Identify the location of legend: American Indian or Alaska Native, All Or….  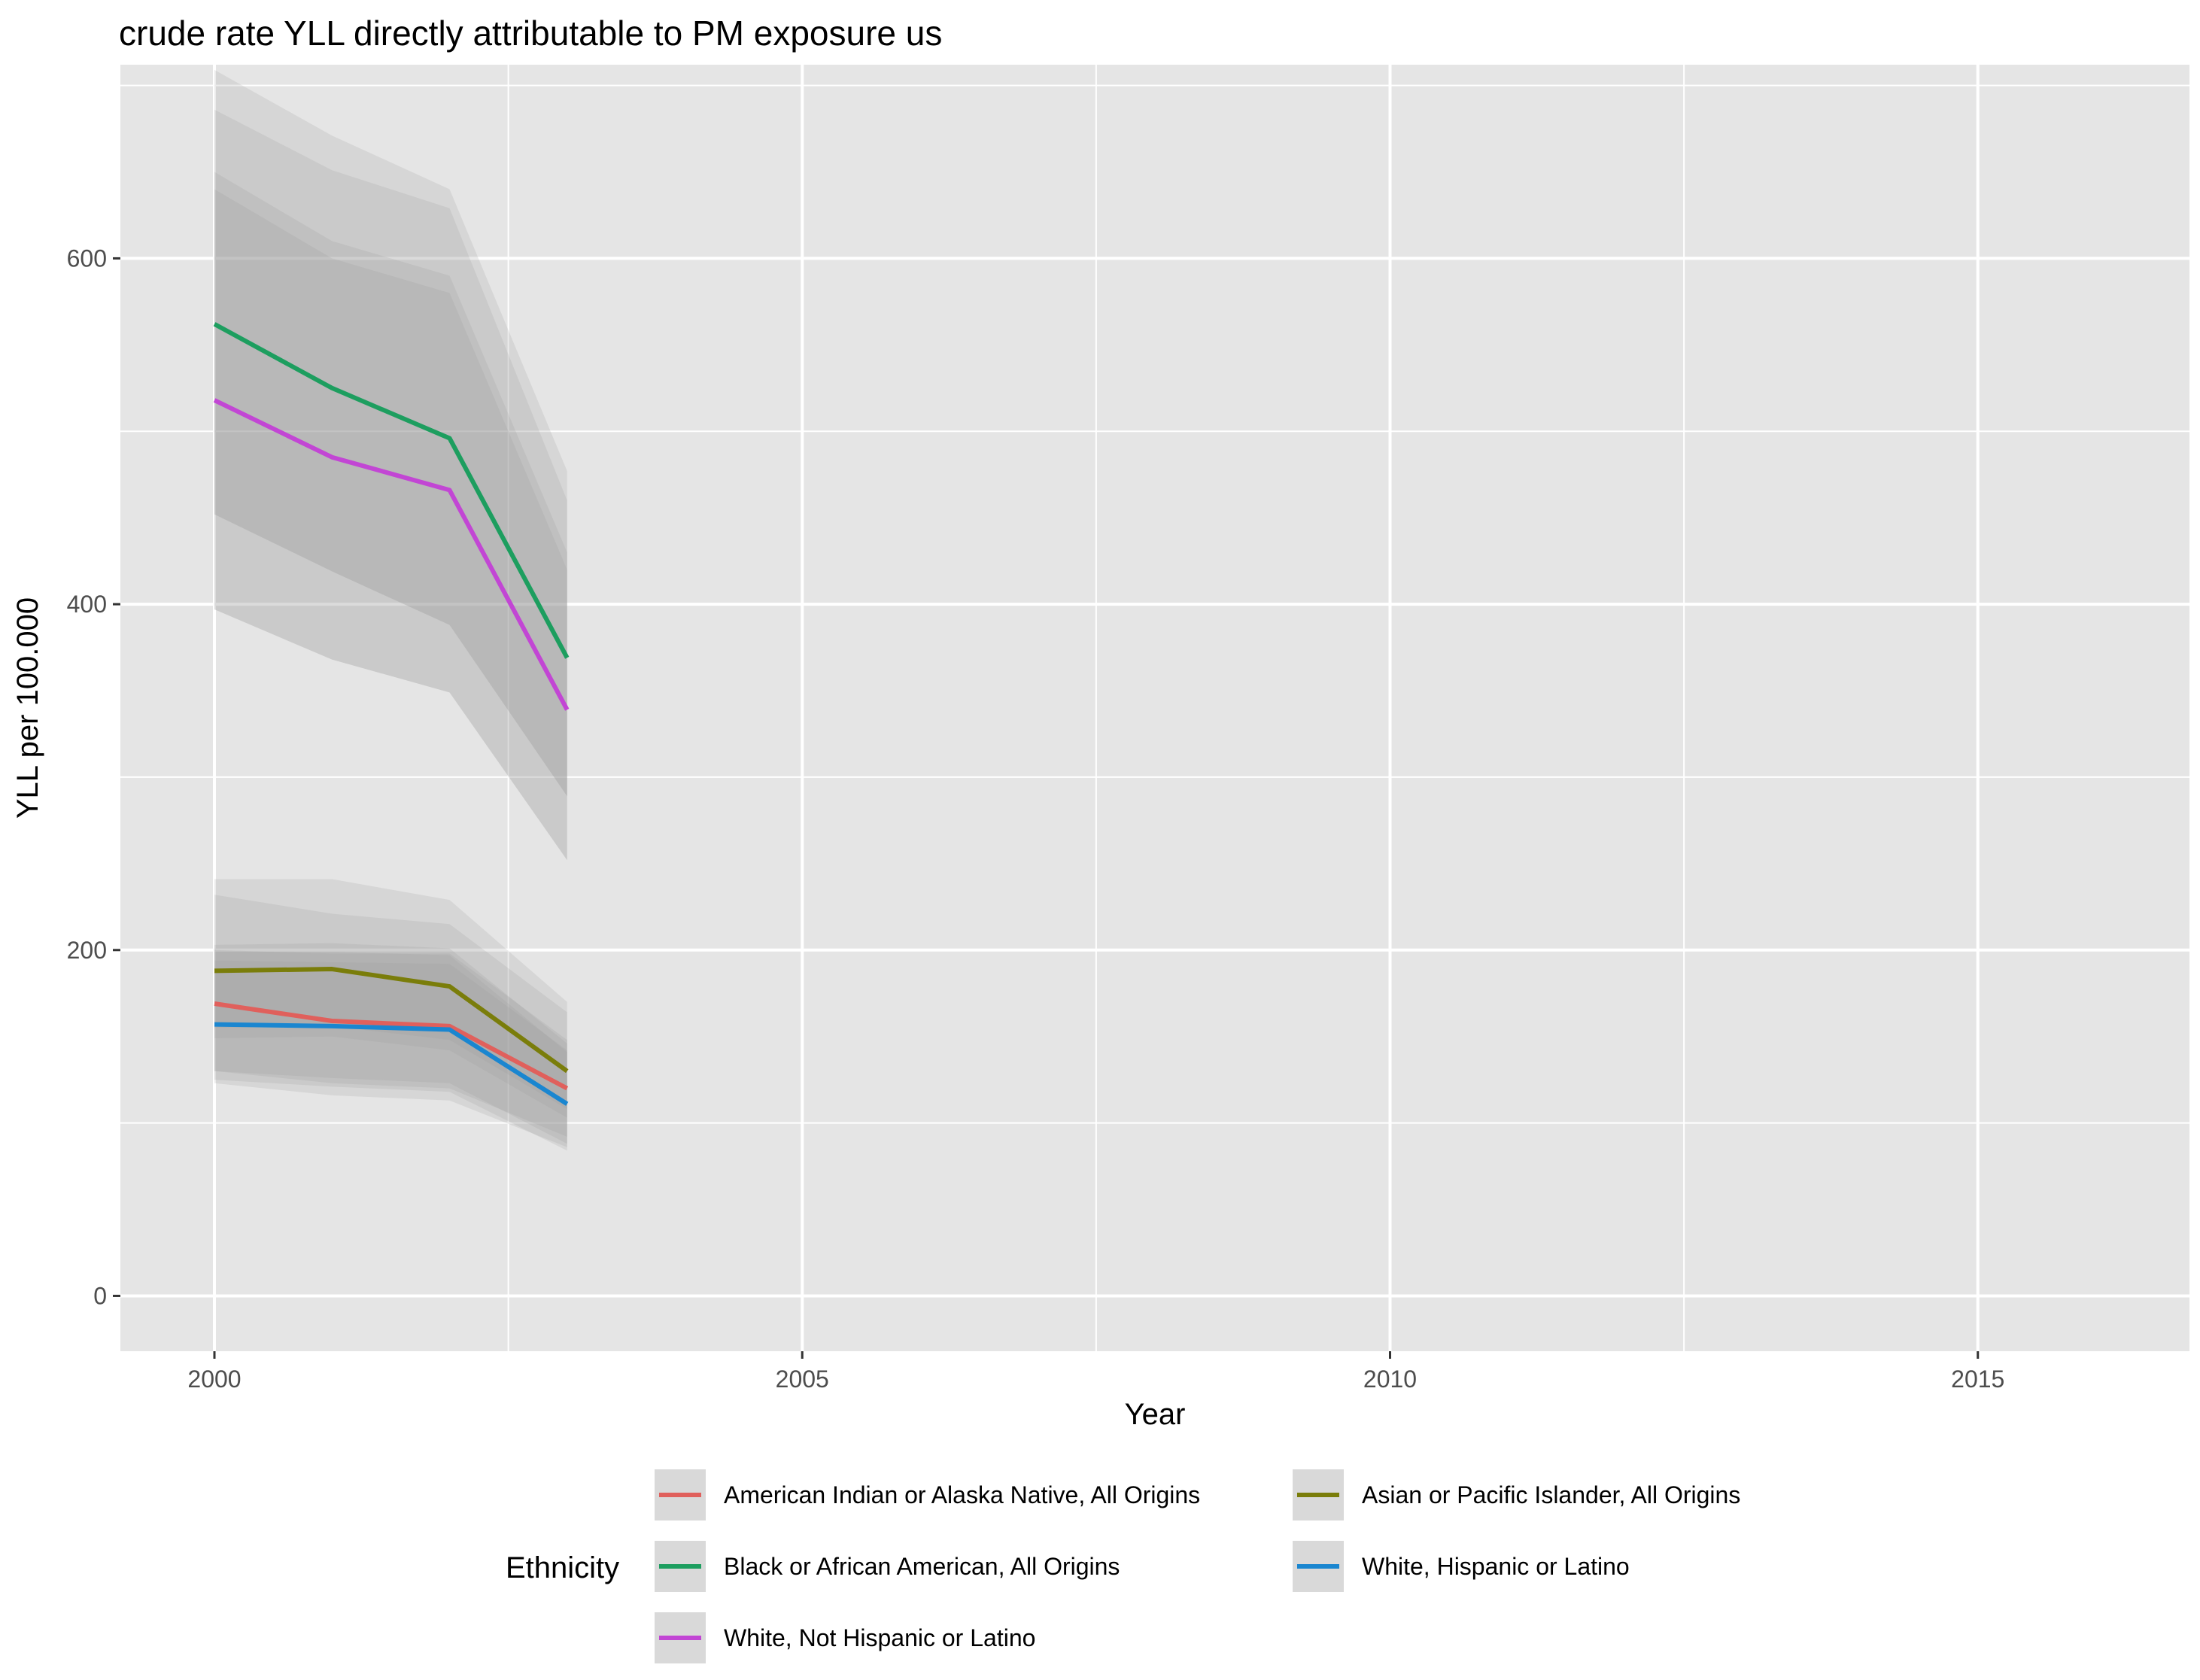
(1197, 1566).